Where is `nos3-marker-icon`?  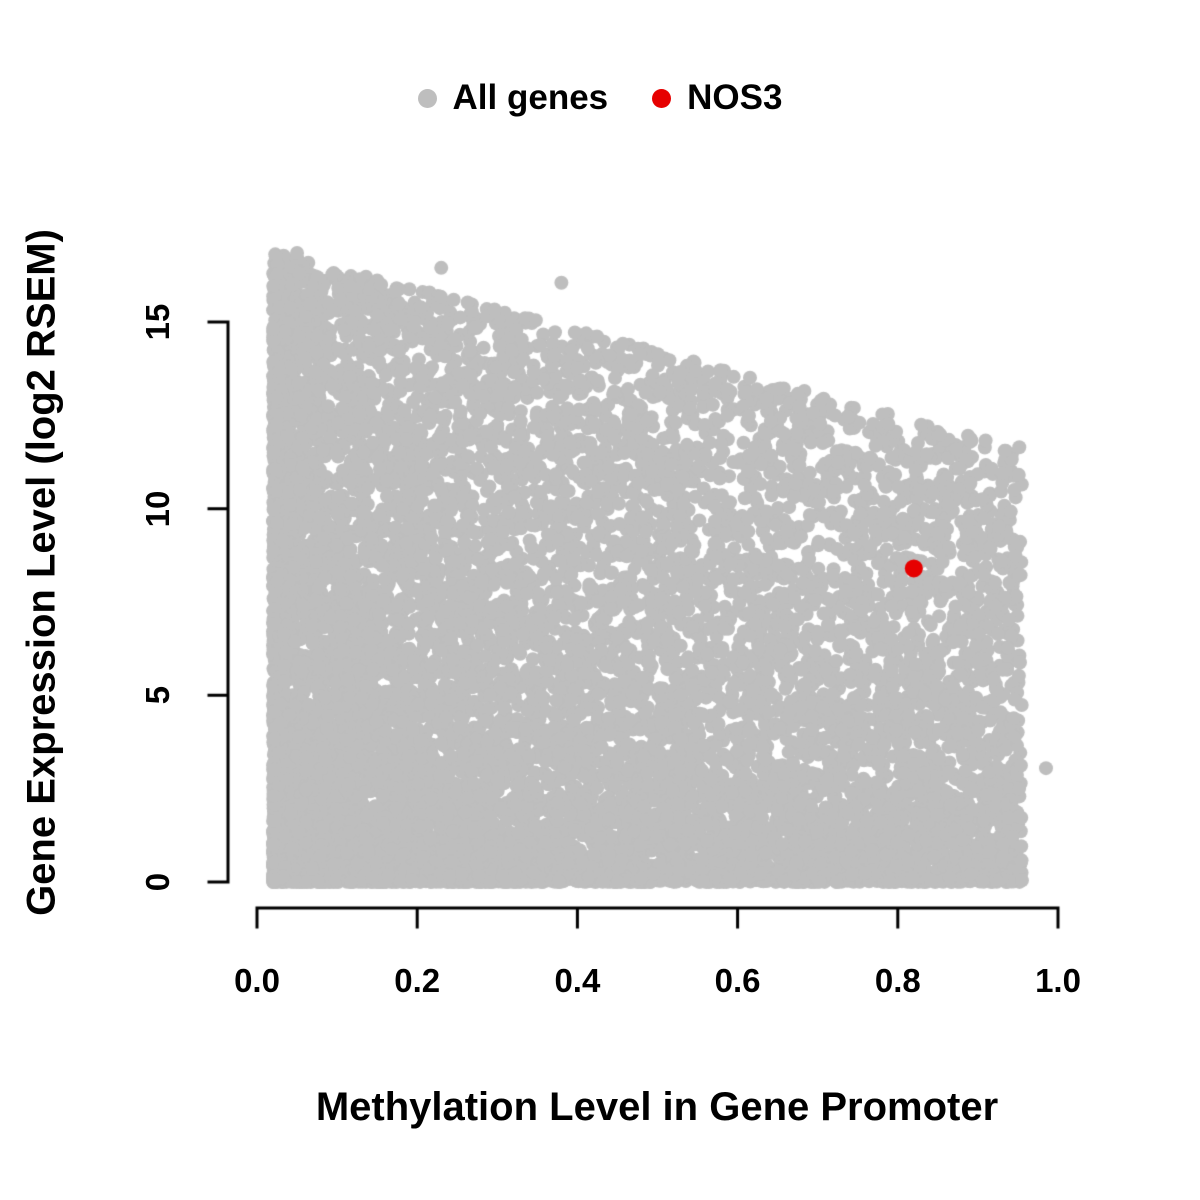
nos3-marker-icon is located at coordinates (662, 98).